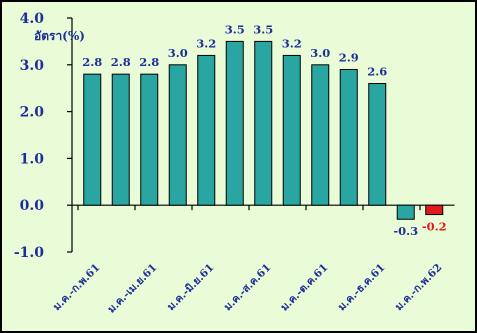  Describe the element at coordinates (418, 287) in the screenshot. I see `x-tick-label: ม.ค.-ก.พ.62` at that location.